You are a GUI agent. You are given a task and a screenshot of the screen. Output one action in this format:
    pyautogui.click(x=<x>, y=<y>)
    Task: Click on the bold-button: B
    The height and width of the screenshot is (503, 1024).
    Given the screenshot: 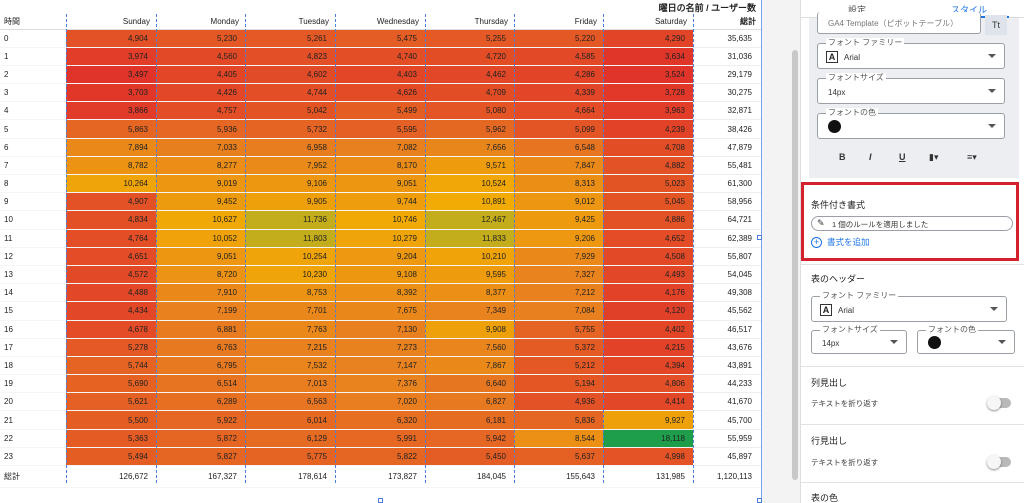 What is the action you would take?
    pyautogui.click(x=842, y=157)
    